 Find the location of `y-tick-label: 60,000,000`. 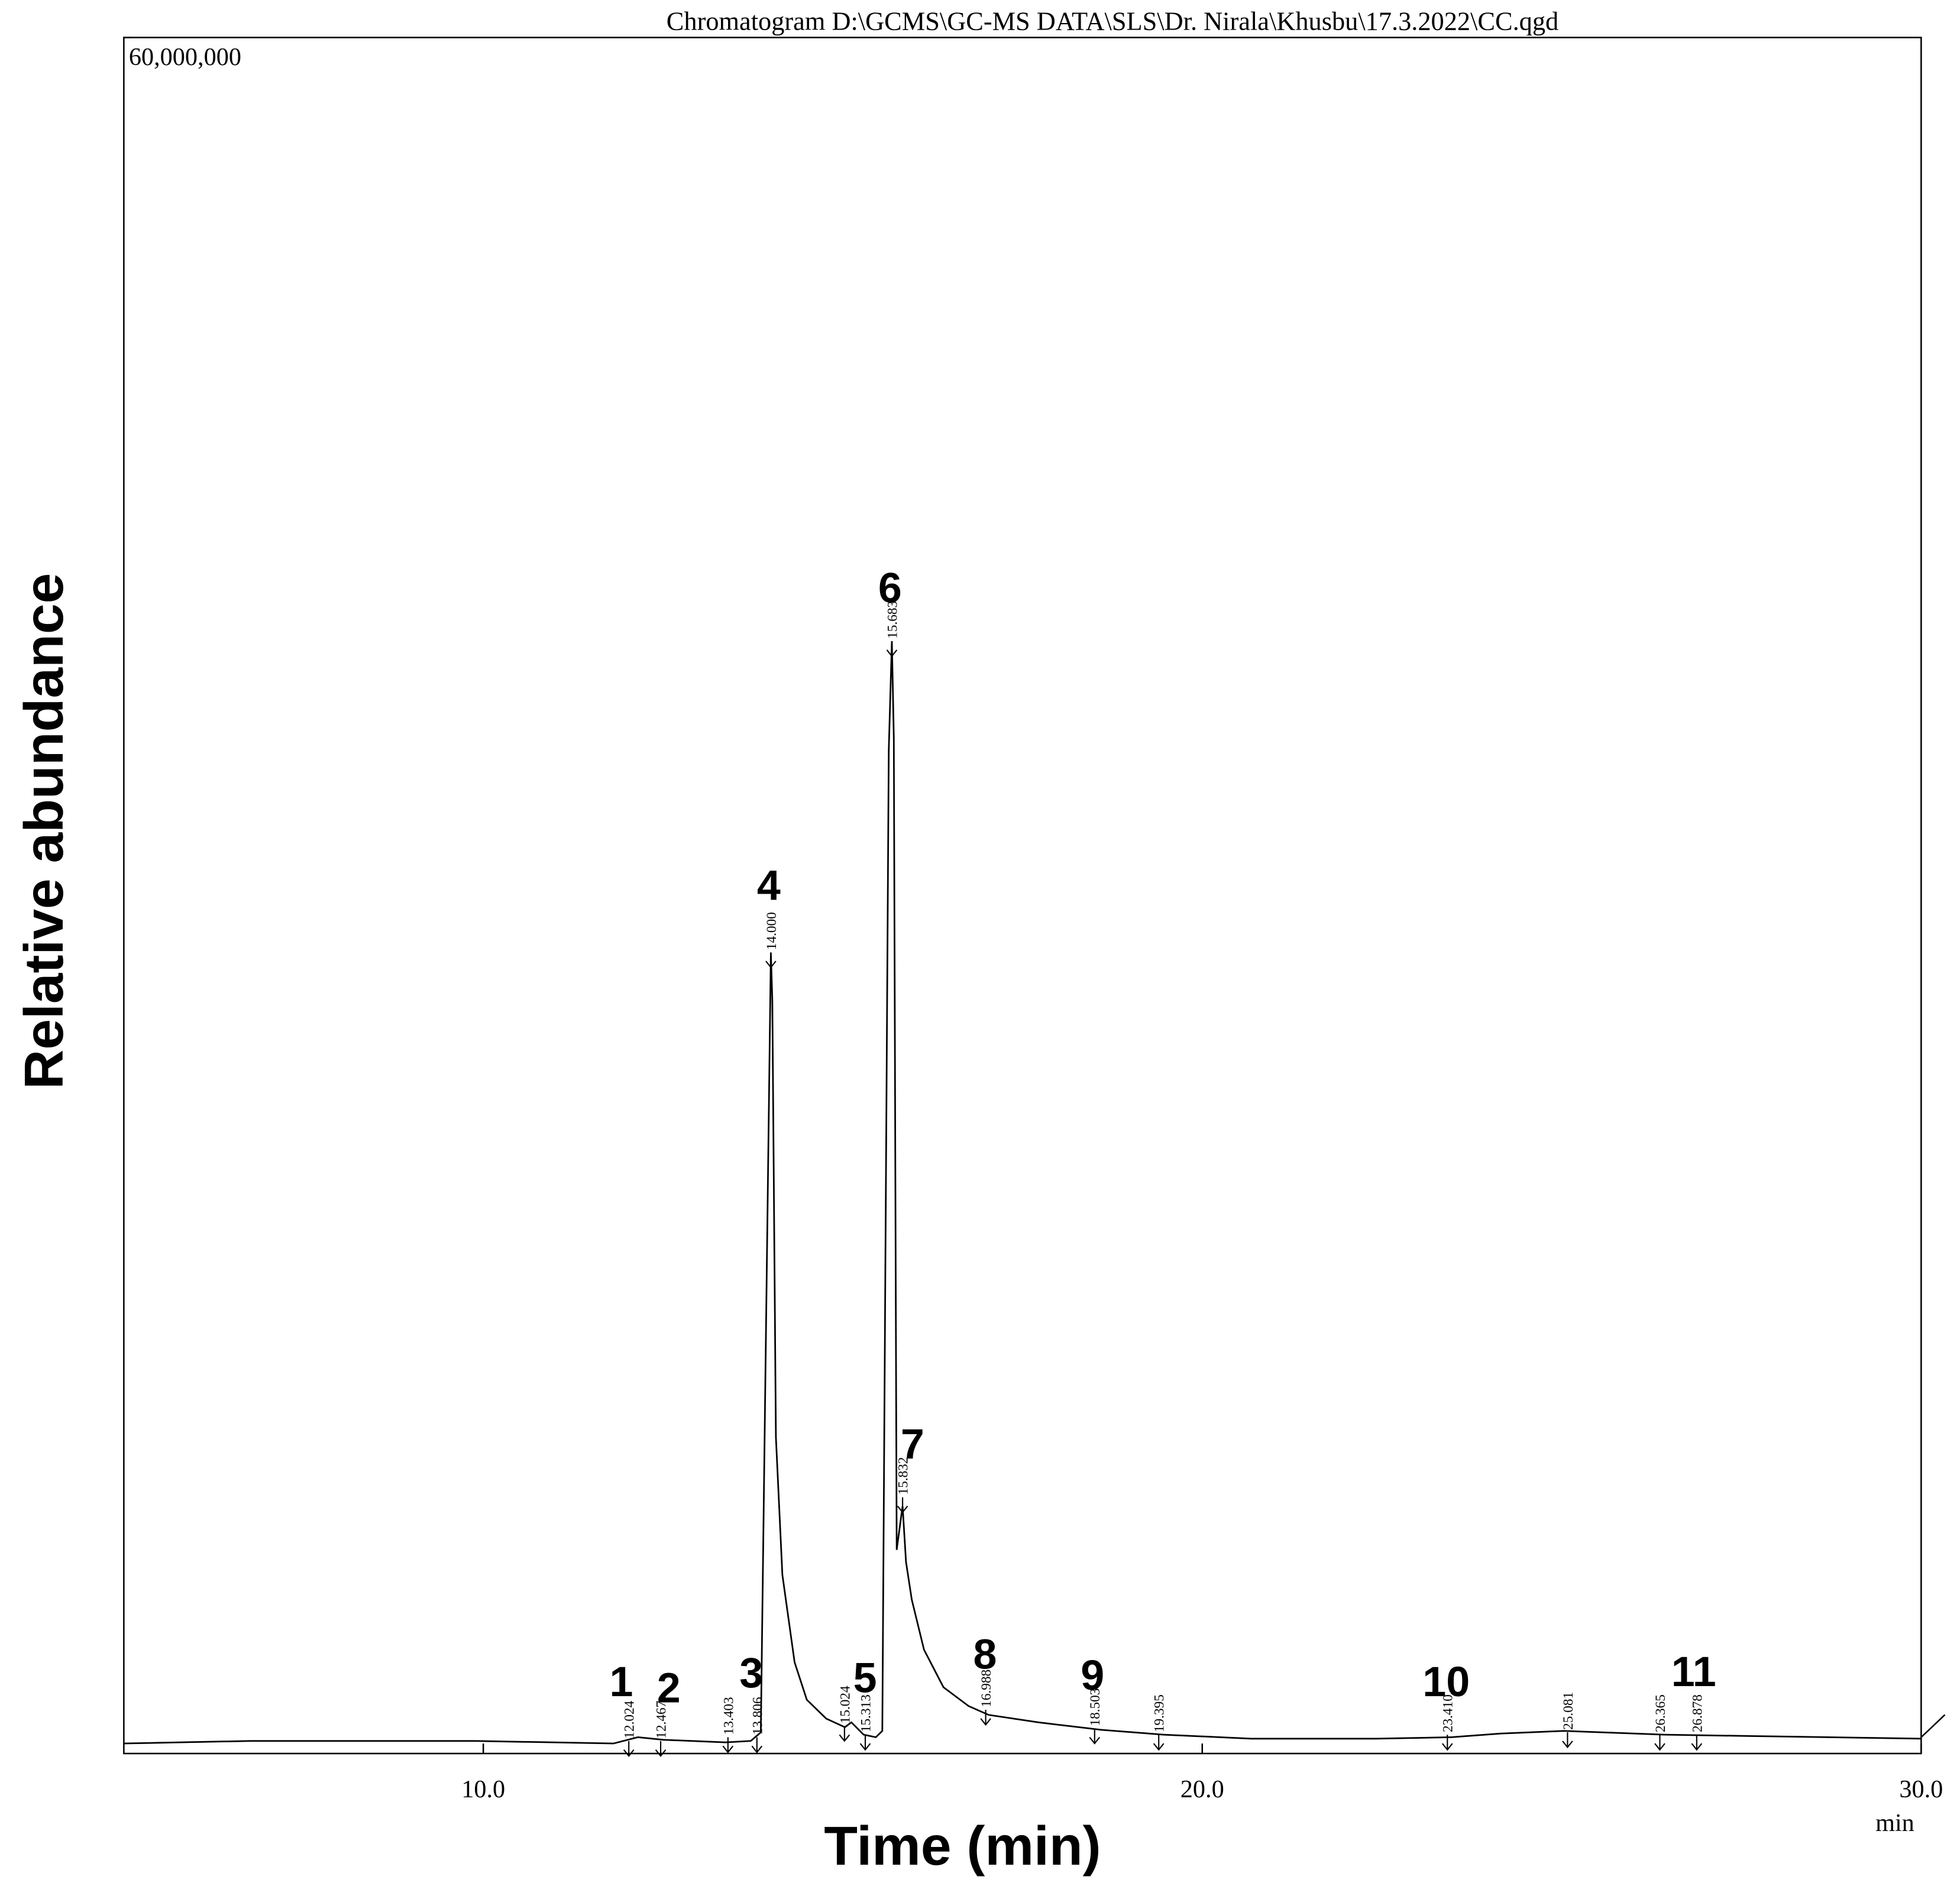

y-tick-label: 60,000,000 is located at coordinates (185, 57).